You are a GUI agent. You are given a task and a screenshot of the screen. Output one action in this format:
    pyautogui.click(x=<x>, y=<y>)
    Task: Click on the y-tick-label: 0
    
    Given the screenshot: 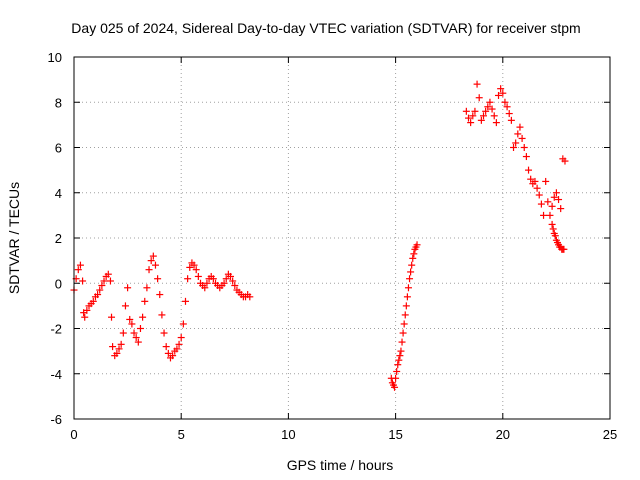 What is the action you would take?
    pyautogui.click(x=58, y=283)
    